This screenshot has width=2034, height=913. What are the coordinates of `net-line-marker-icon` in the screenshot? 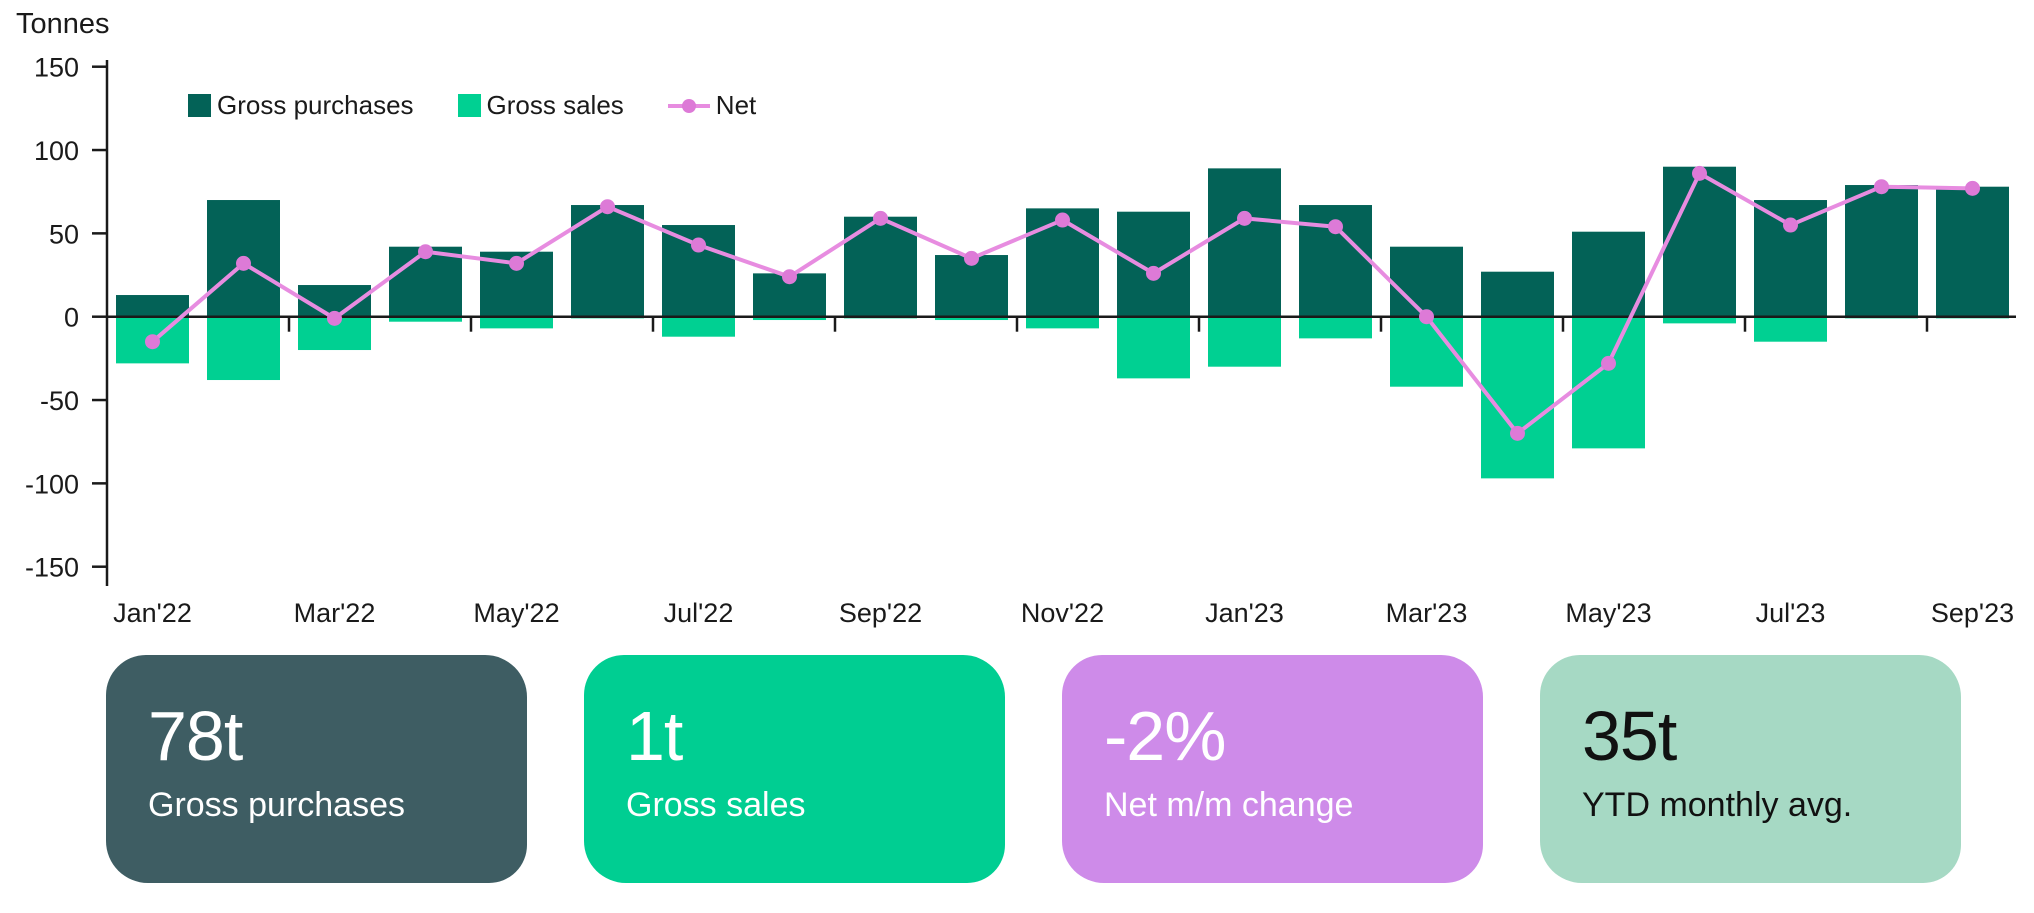 It's located at (688, 105).